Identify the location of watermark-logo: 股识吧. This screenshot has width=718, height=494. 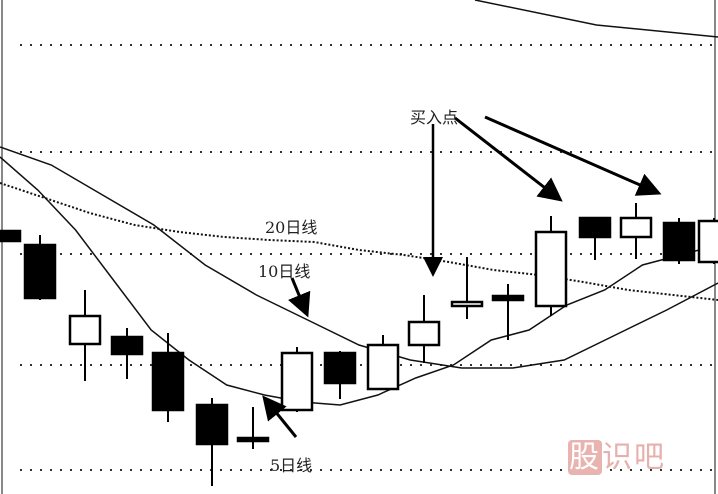
(617, 457).